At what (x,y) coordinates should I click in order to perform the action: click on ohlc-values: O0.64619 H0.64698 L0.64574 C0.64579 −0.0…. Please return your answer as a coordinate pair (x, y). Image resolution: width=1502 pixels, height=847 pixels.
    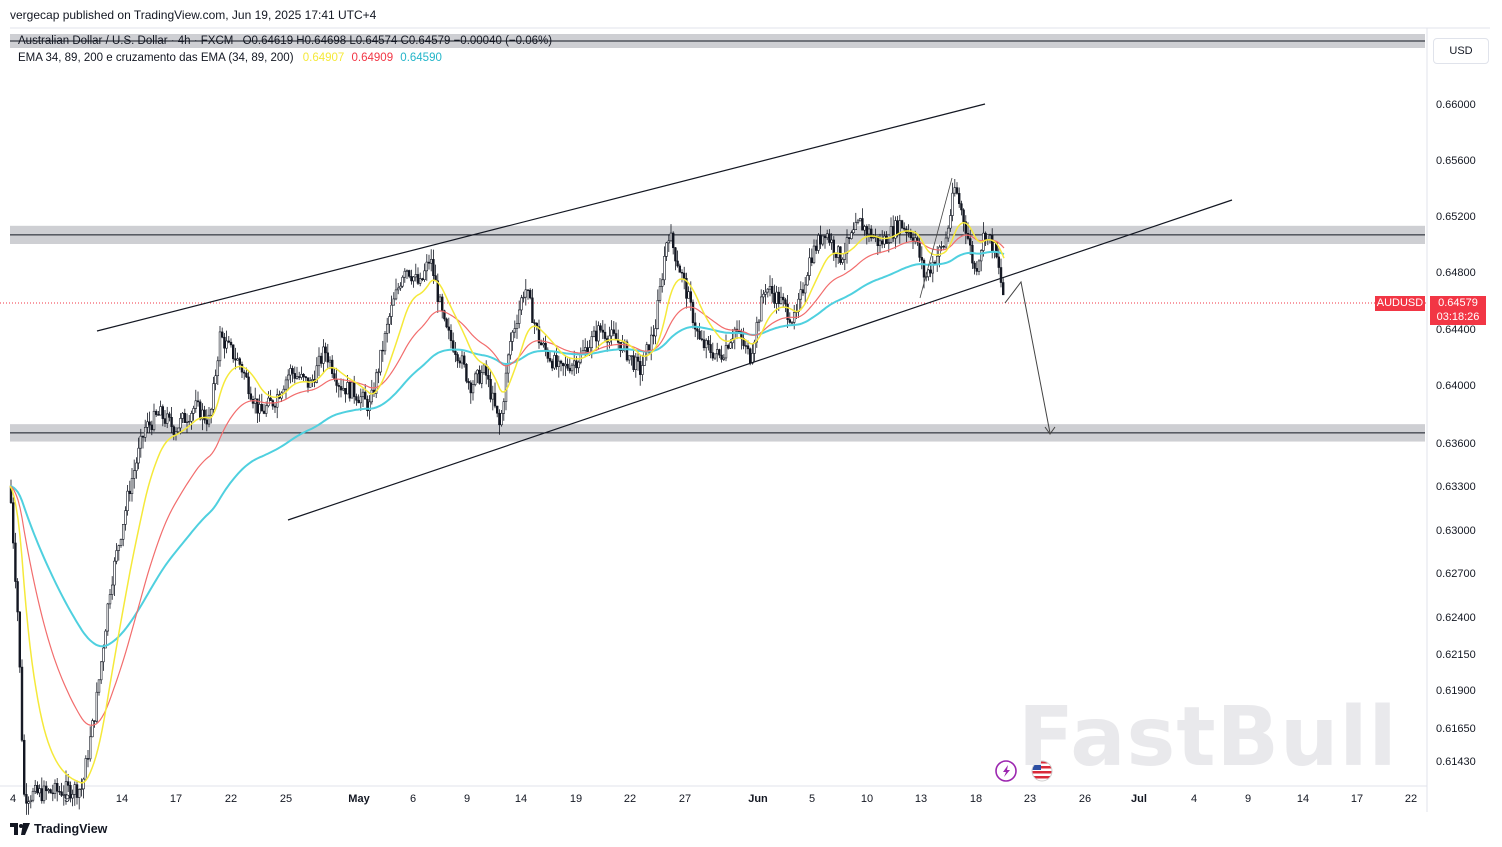
    Looking at the image, I should click on (397, 41).